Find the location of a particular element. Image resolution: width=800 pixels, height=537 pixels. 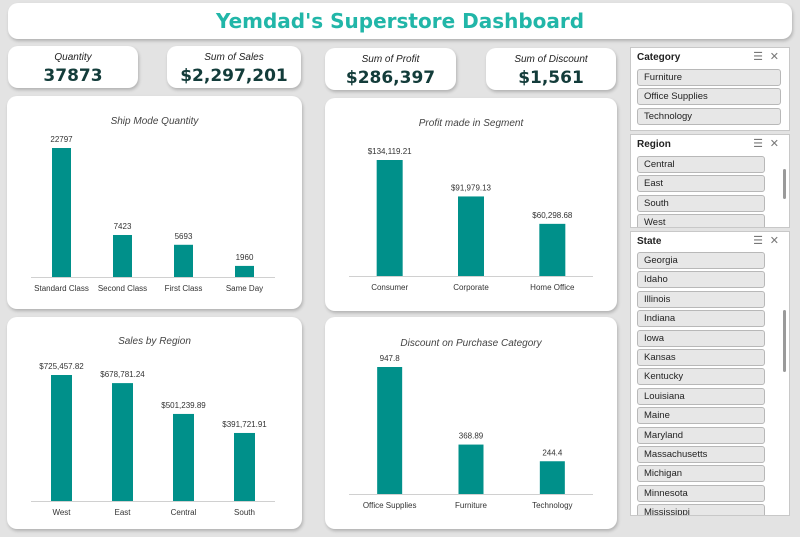

bar-south is located at coordinates (244, 466).